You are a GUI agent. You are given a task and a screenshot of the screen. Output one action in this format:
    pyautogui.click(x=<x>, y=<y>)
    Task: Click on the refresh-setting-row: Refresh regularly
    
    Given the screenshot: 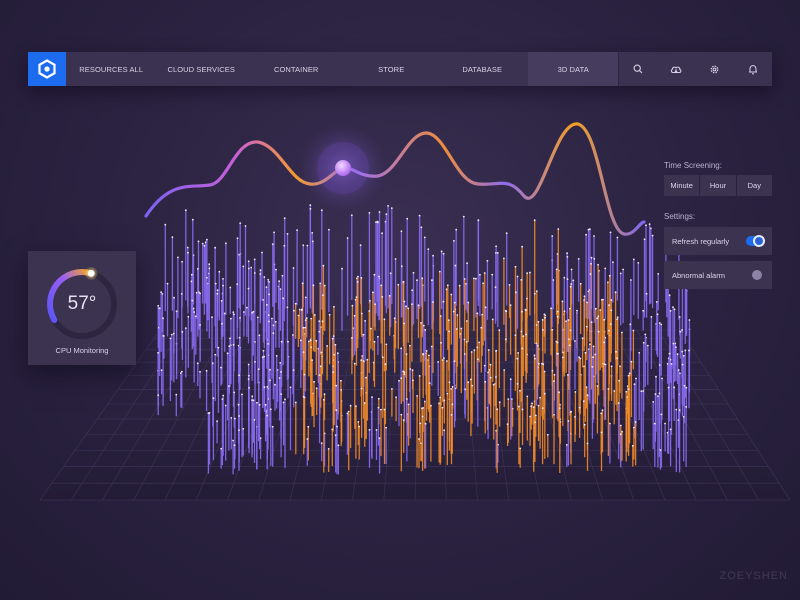 What is the action you would take?
    pyautogui.click(x=718, y=241)
    